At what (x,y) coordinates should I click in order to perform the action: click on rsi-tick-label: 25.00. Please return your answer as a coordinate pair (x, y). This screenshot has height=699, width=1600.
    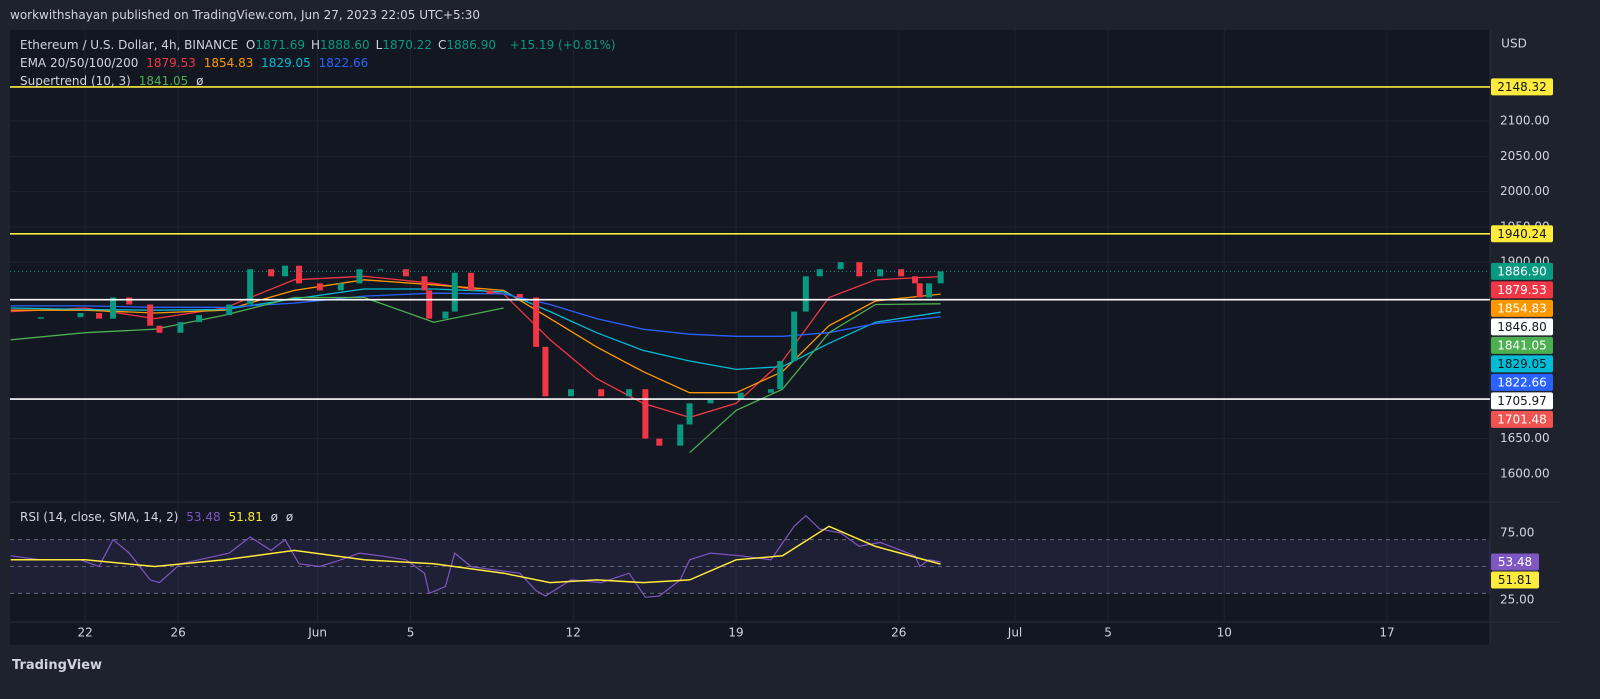
    Looking at the image, I should click on (1517, 600).